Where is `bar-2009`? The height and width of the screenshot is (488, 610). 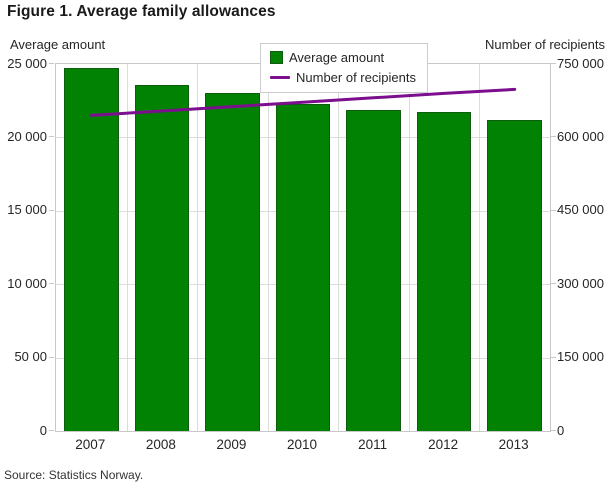 bar-2009 is located at coordinates (232, 262).